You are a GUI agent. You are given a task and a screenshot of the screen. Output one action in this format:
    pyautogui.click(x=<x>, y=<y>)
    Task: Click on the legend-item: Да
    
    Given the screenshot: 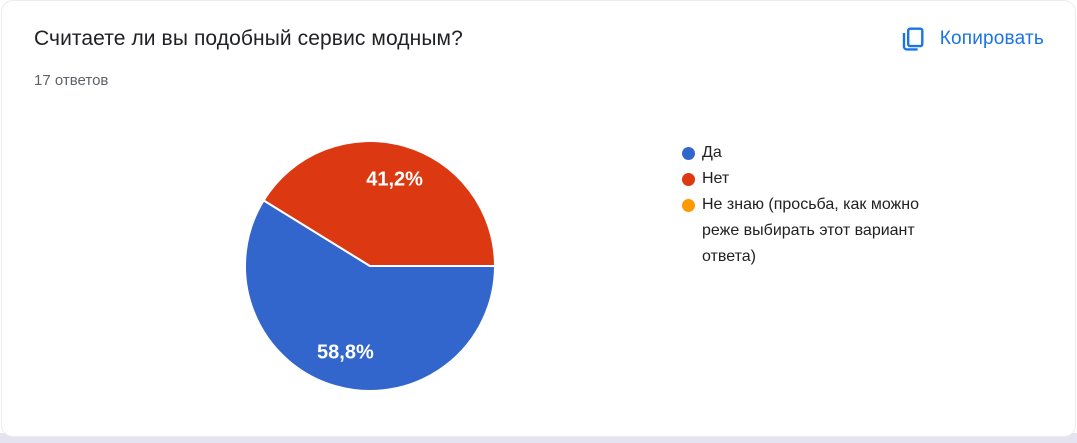 What is the action you would take?
    pyautogui.click(x=815, y=153)
    